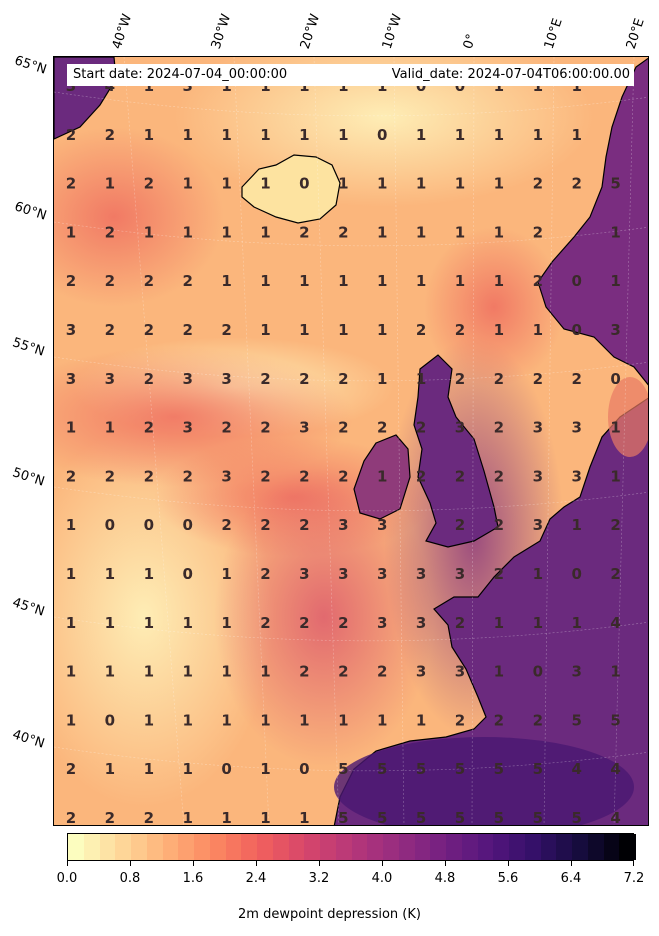 This screenshot has width=659, height=936. What do you see at coordinates (456, 451) in the screenshot?
I see `great-britain` at bounding box center [456, 451].